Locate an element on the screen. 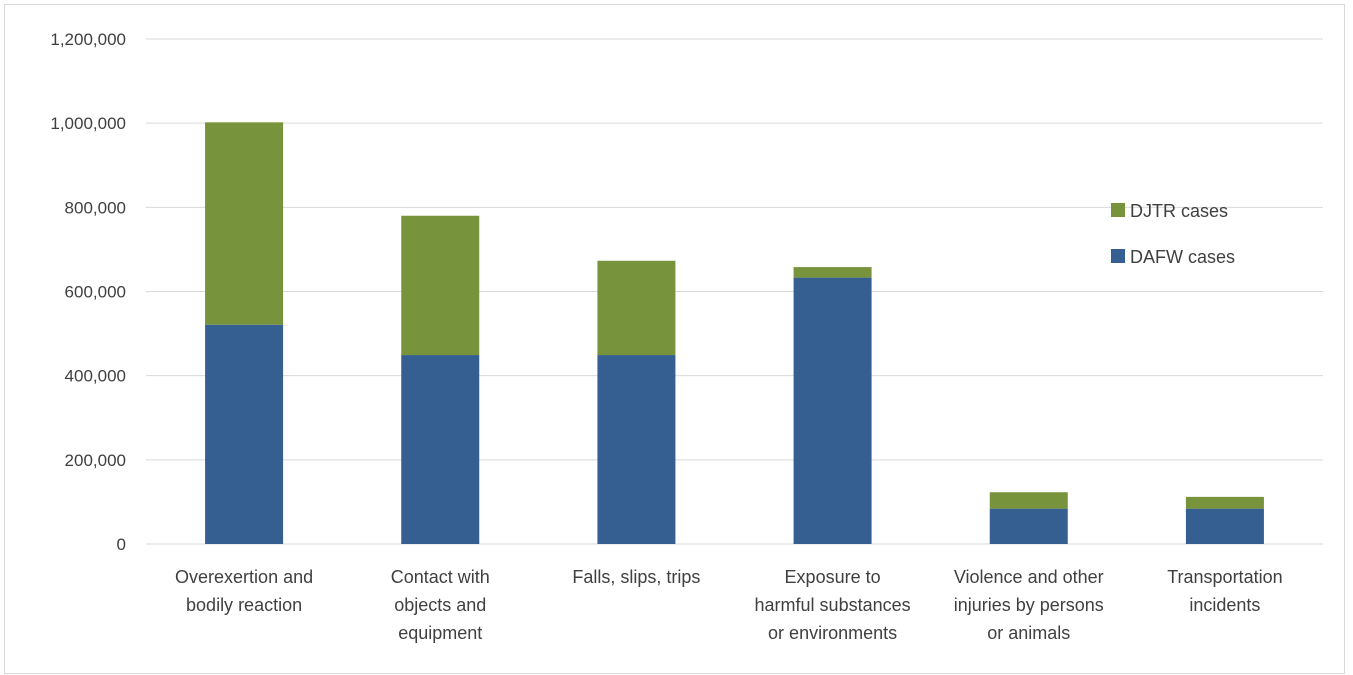 This screenshot has height=675, width=1353. x-tick-label: or environments is located at coordinates (832, 633).